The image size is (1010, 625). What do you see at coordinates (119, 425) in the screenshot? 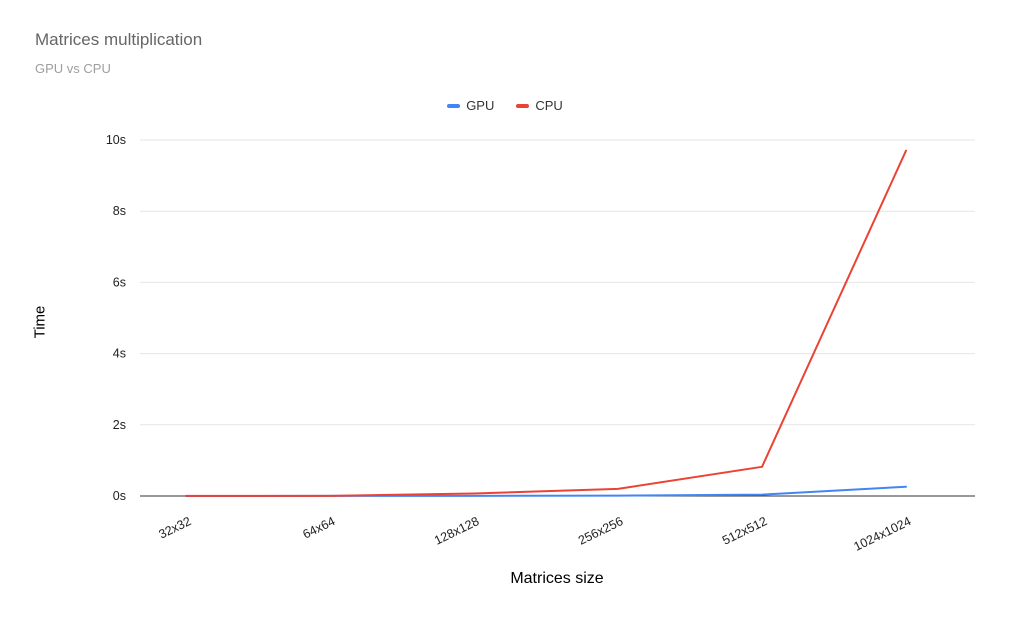
I see `y-tick-label: 2s` at bounding box center [119, 425].